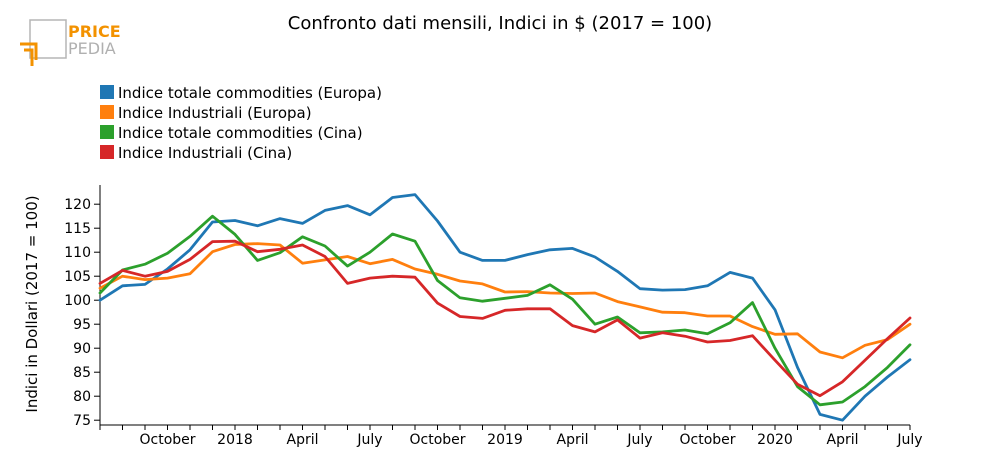 The height and width of the screenshot is (475, 1000). Describe the element at coordinates (82, 397) in the screenshot. I see `y-tick-label: 80` at that location.